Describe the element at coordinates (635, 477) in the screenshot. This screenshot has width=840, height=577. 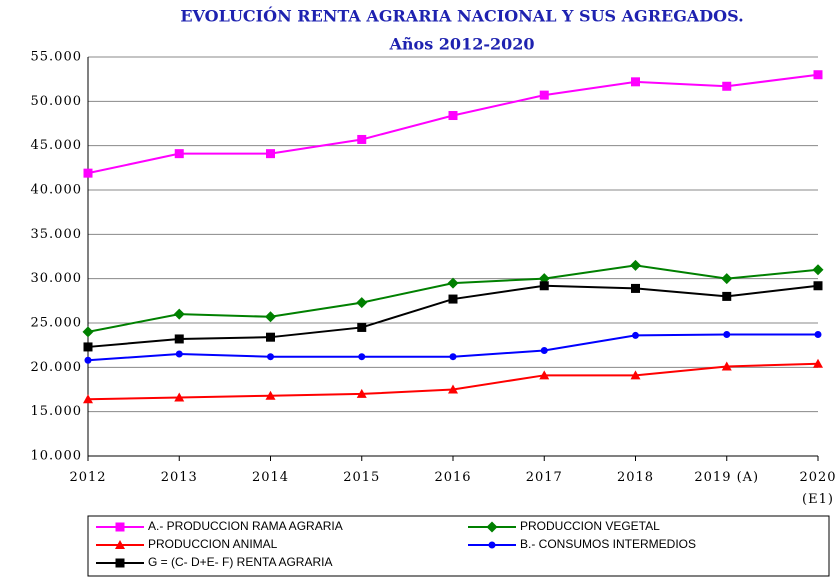
I see `x-tick-label: 2018` at that location.